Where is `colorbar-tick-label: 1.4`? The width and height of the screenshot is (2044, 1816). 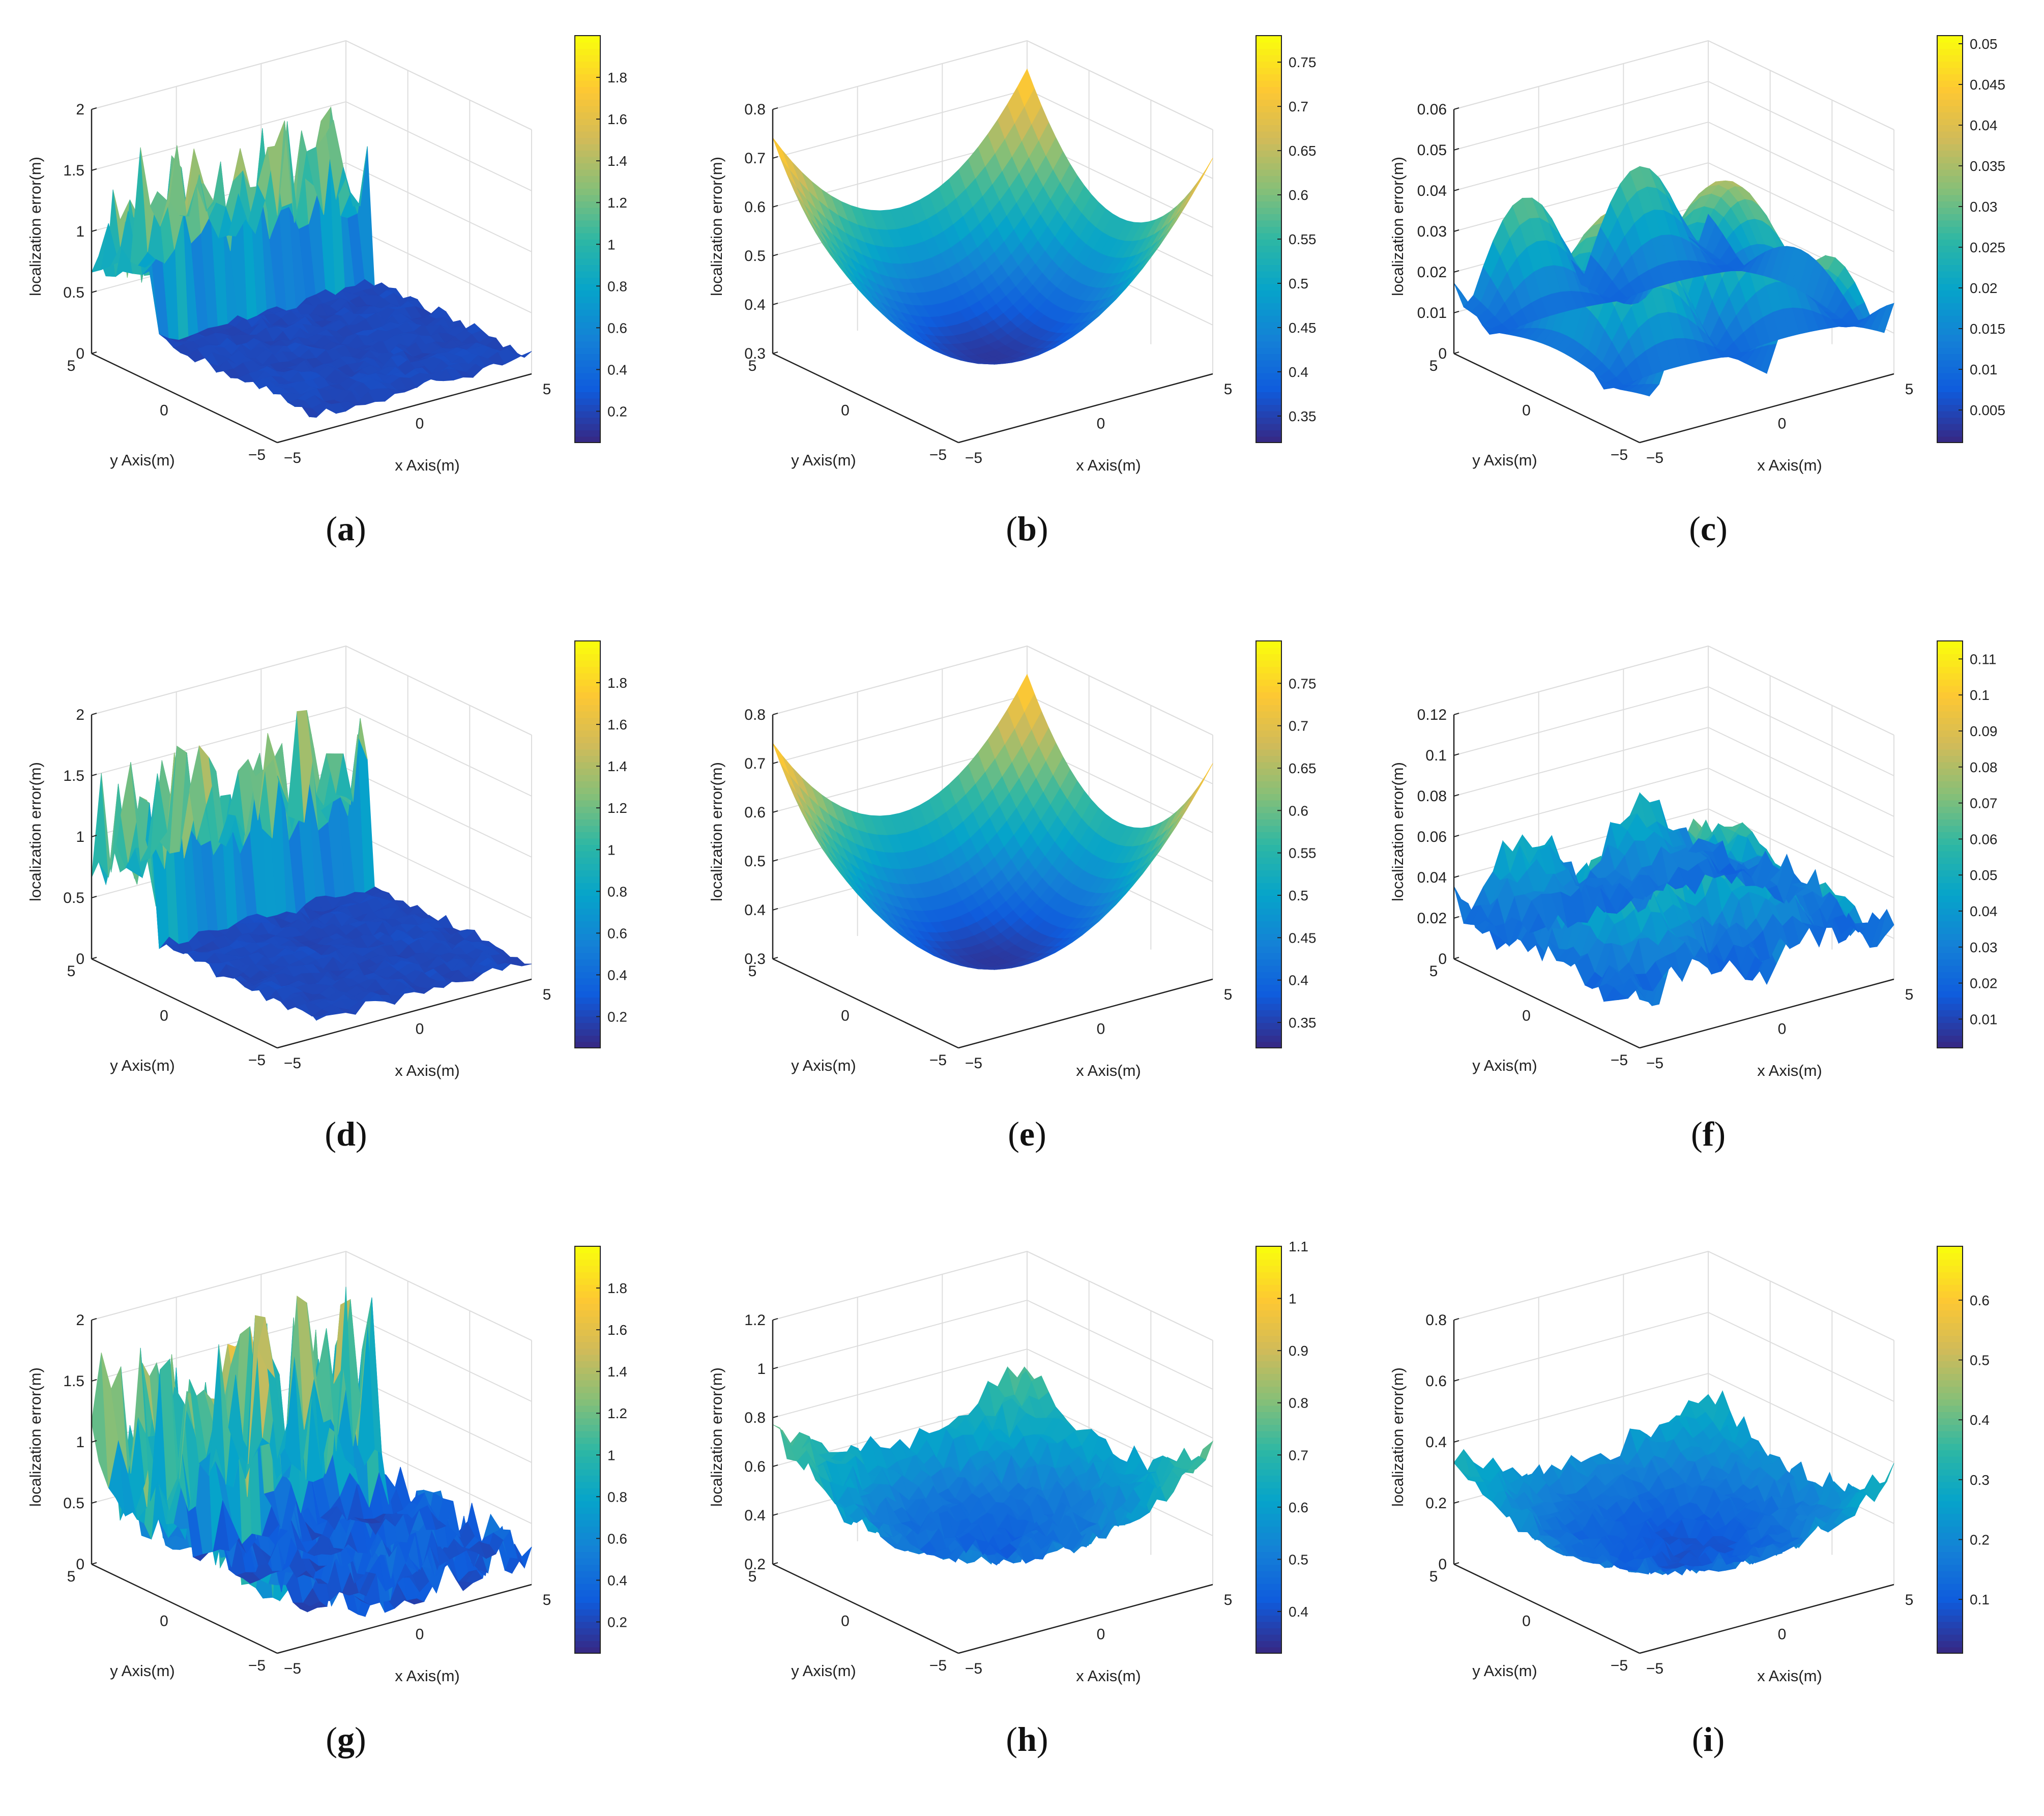 colorbar-tick-label: 1.4 is located at coordinates (617, 766).